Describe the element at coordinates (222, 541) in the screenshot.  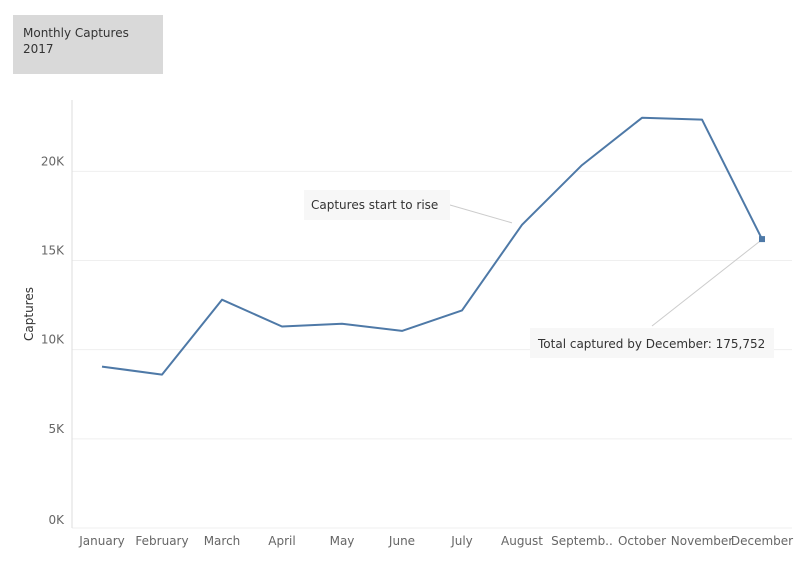
I see `x-tick-label: March` at that location.